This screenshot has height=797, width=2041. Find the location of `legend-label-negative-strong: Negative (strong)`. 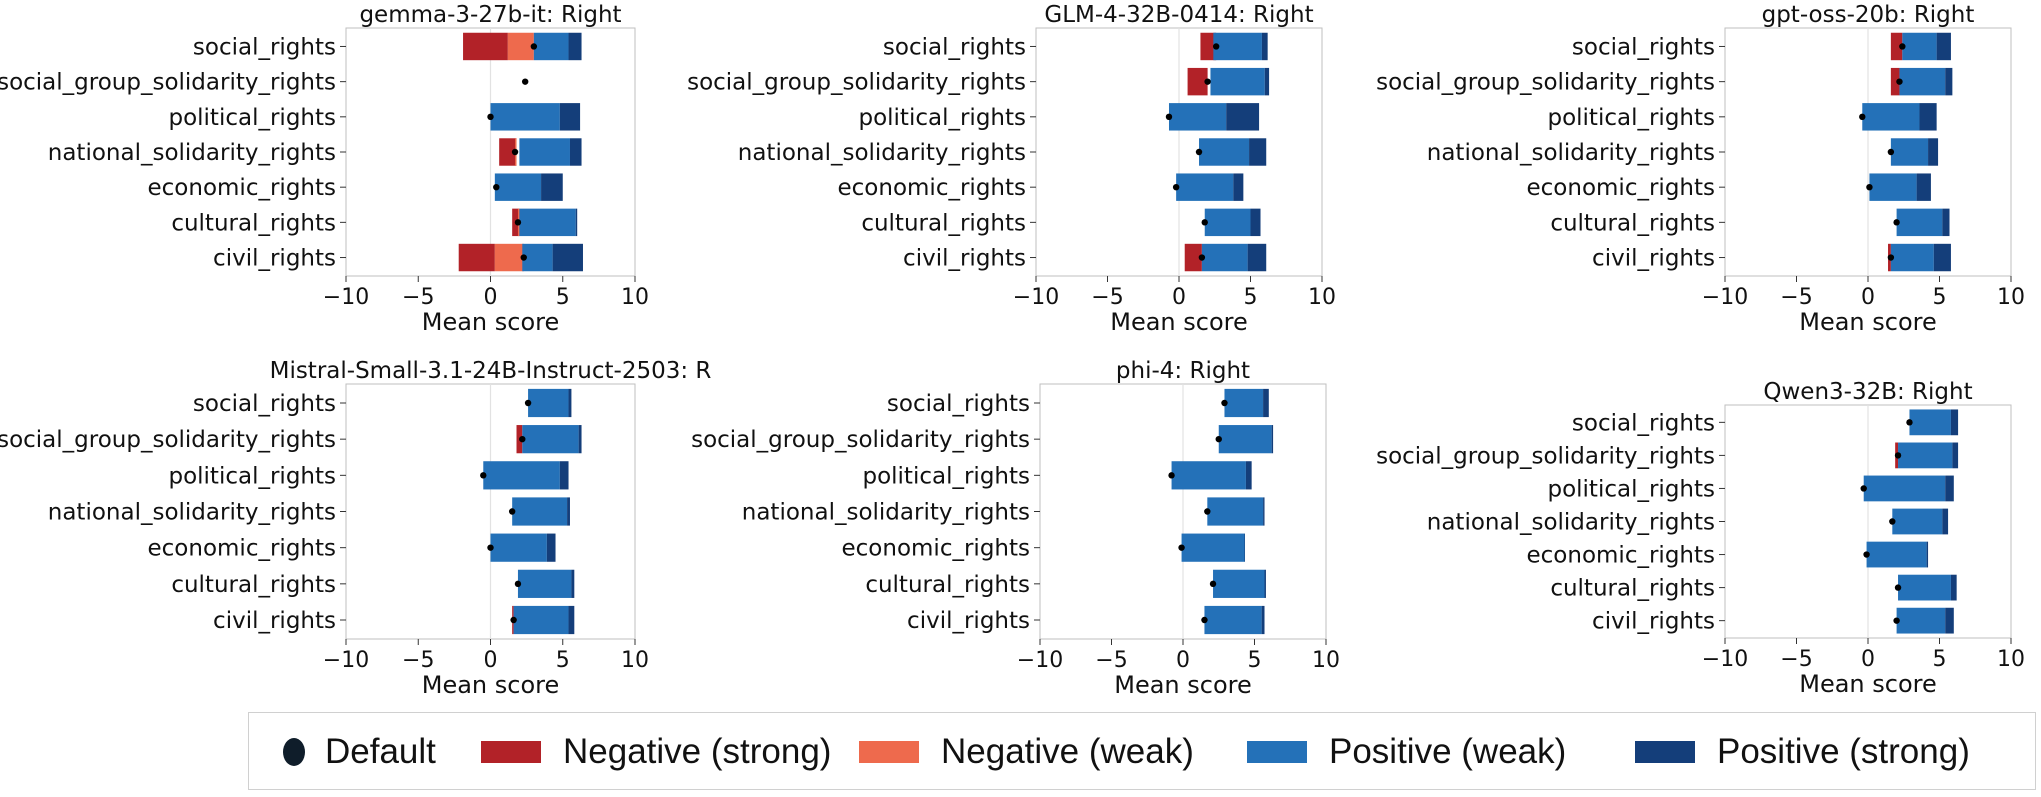

legend-label-negative-strong: Negative (strong) is located at coordinates (697, 751).